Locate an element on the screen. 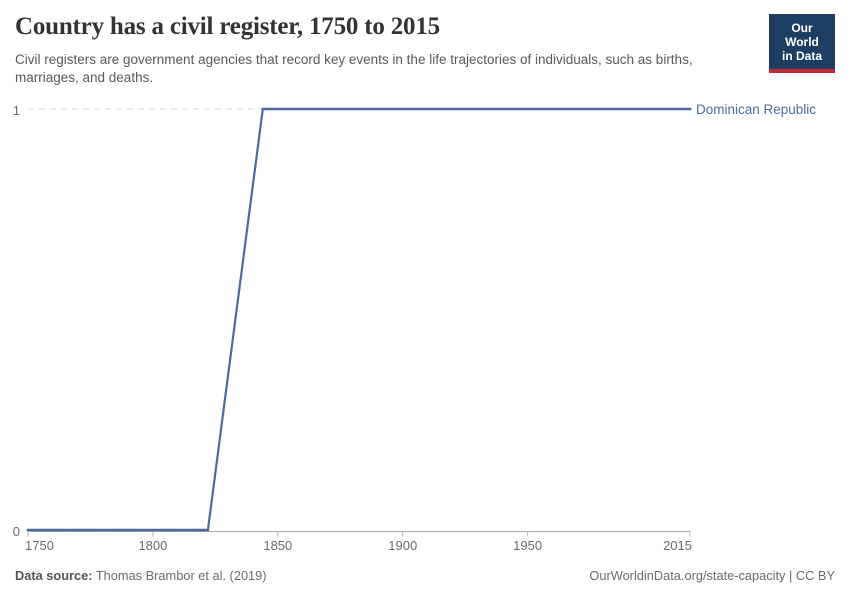  y-tick-label-1: 1 is located at coordinates (16, 110).